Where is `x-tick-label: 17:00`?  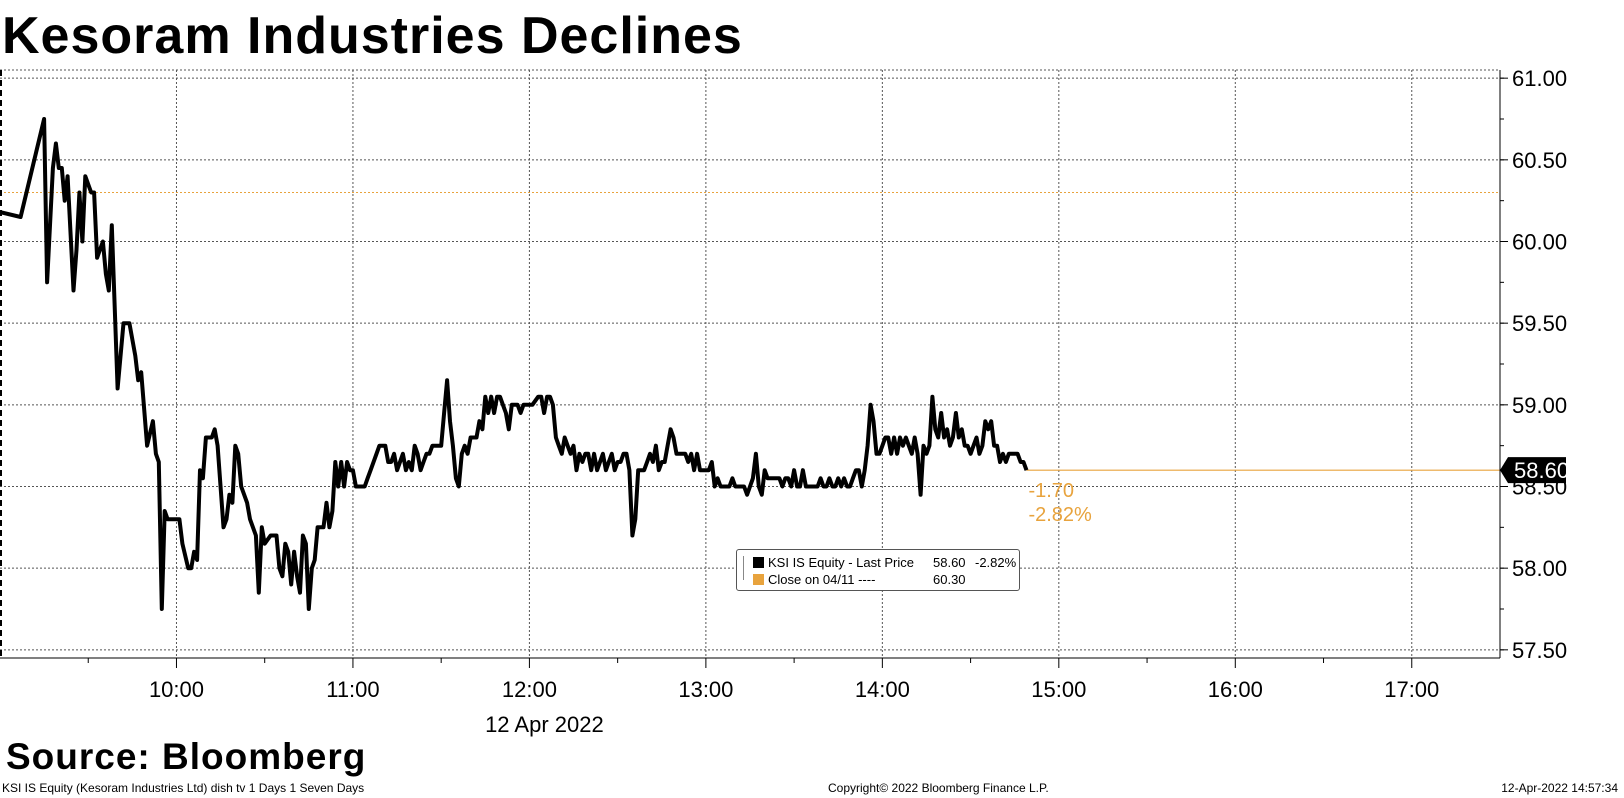
x-tick-label: 17:00 is located at coordinates (1411, 689).